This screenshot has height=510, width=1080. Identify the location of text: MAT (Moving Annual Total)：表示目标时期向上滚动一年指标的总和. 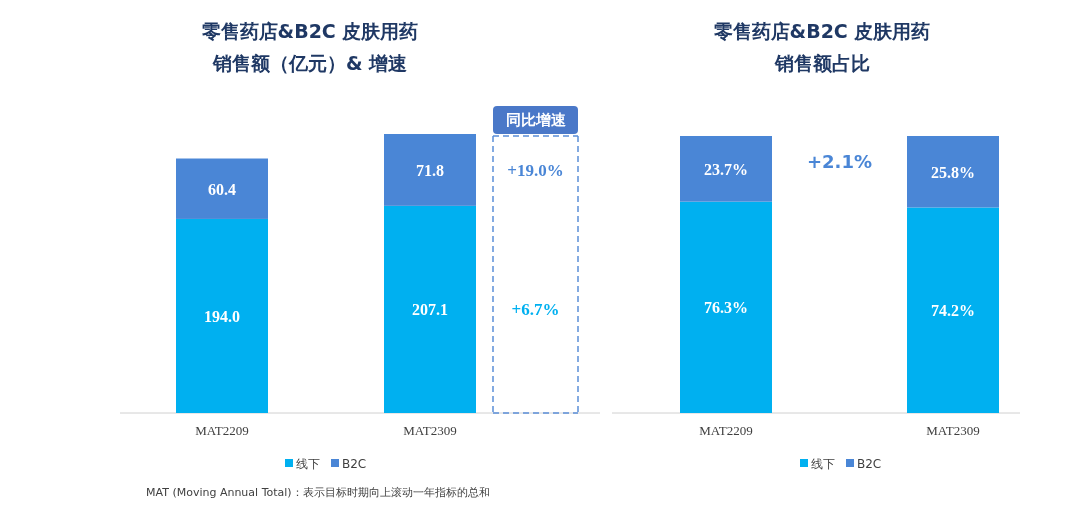
(318, 492).